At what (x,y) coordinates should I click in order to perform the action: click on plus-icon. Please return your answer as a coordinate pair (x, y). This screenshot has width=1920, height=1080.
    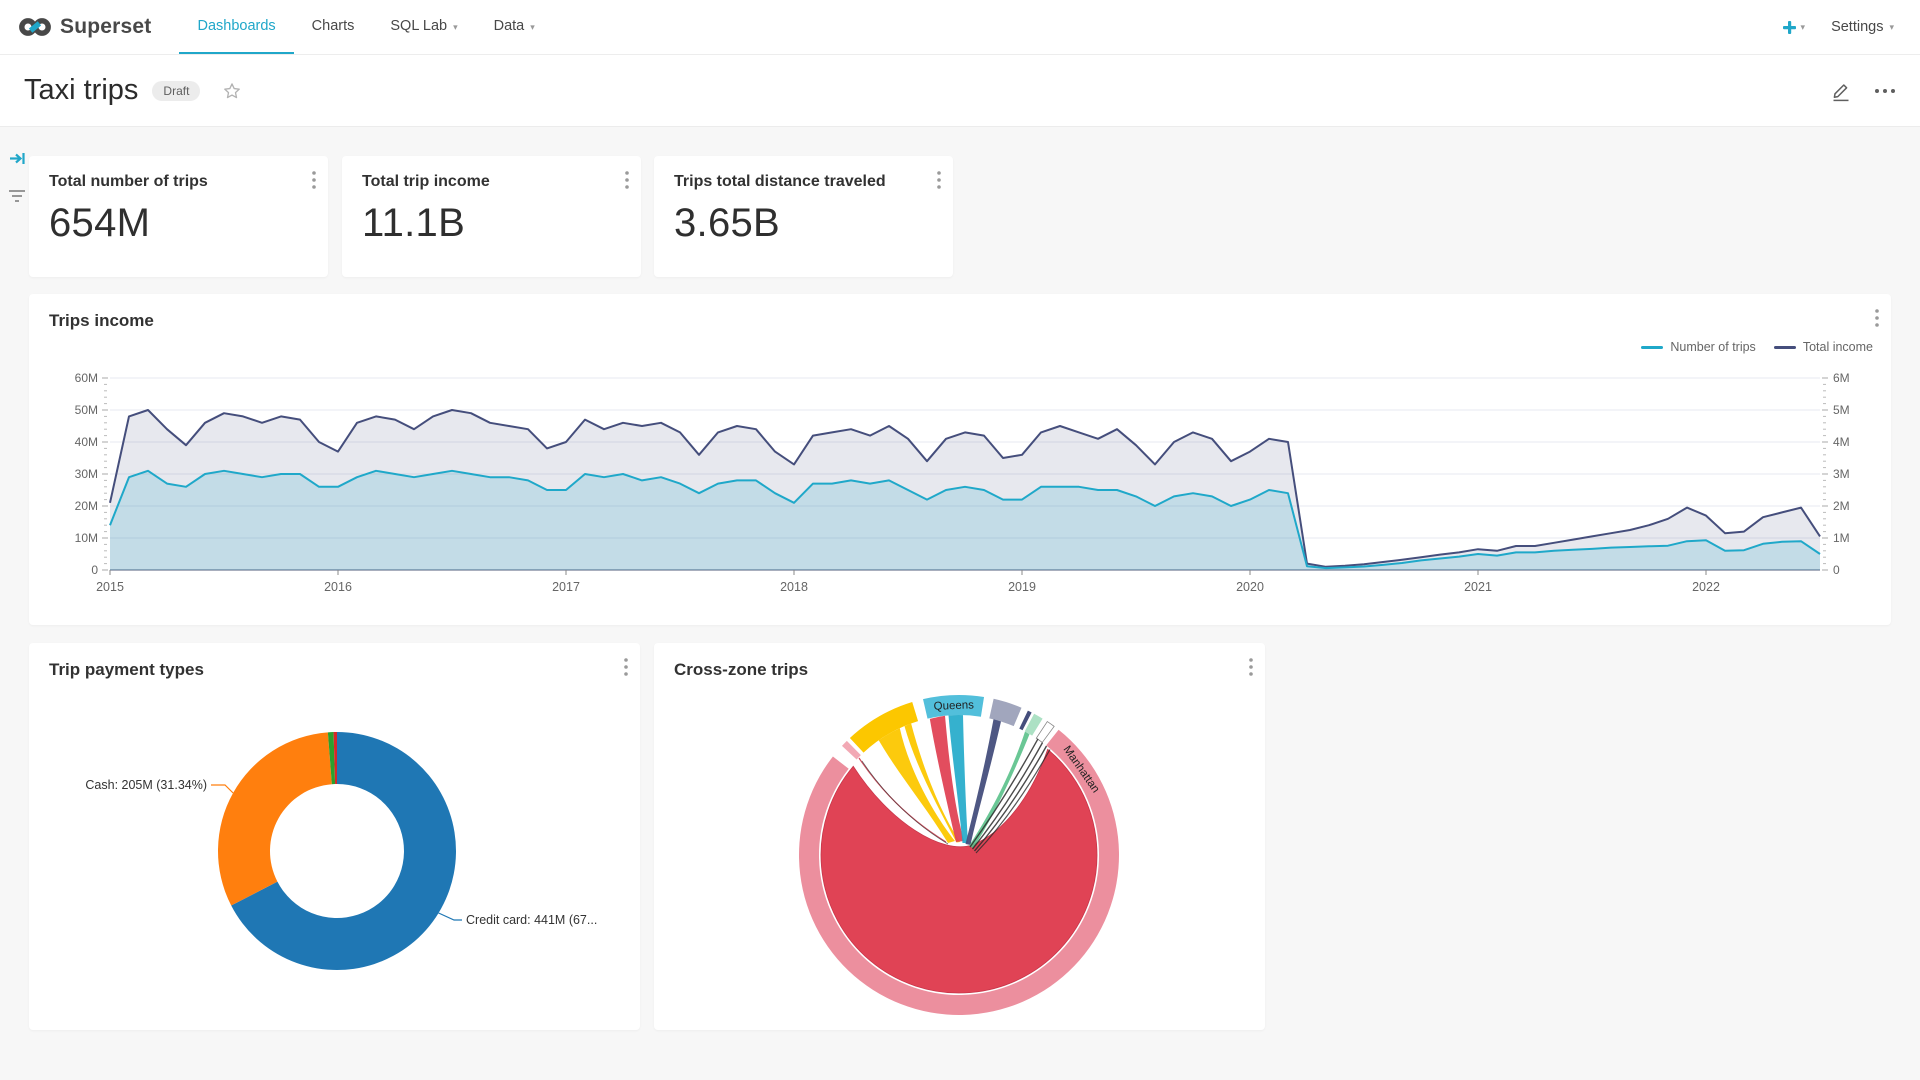
    Looking at the image, I should click on (1789, 27).